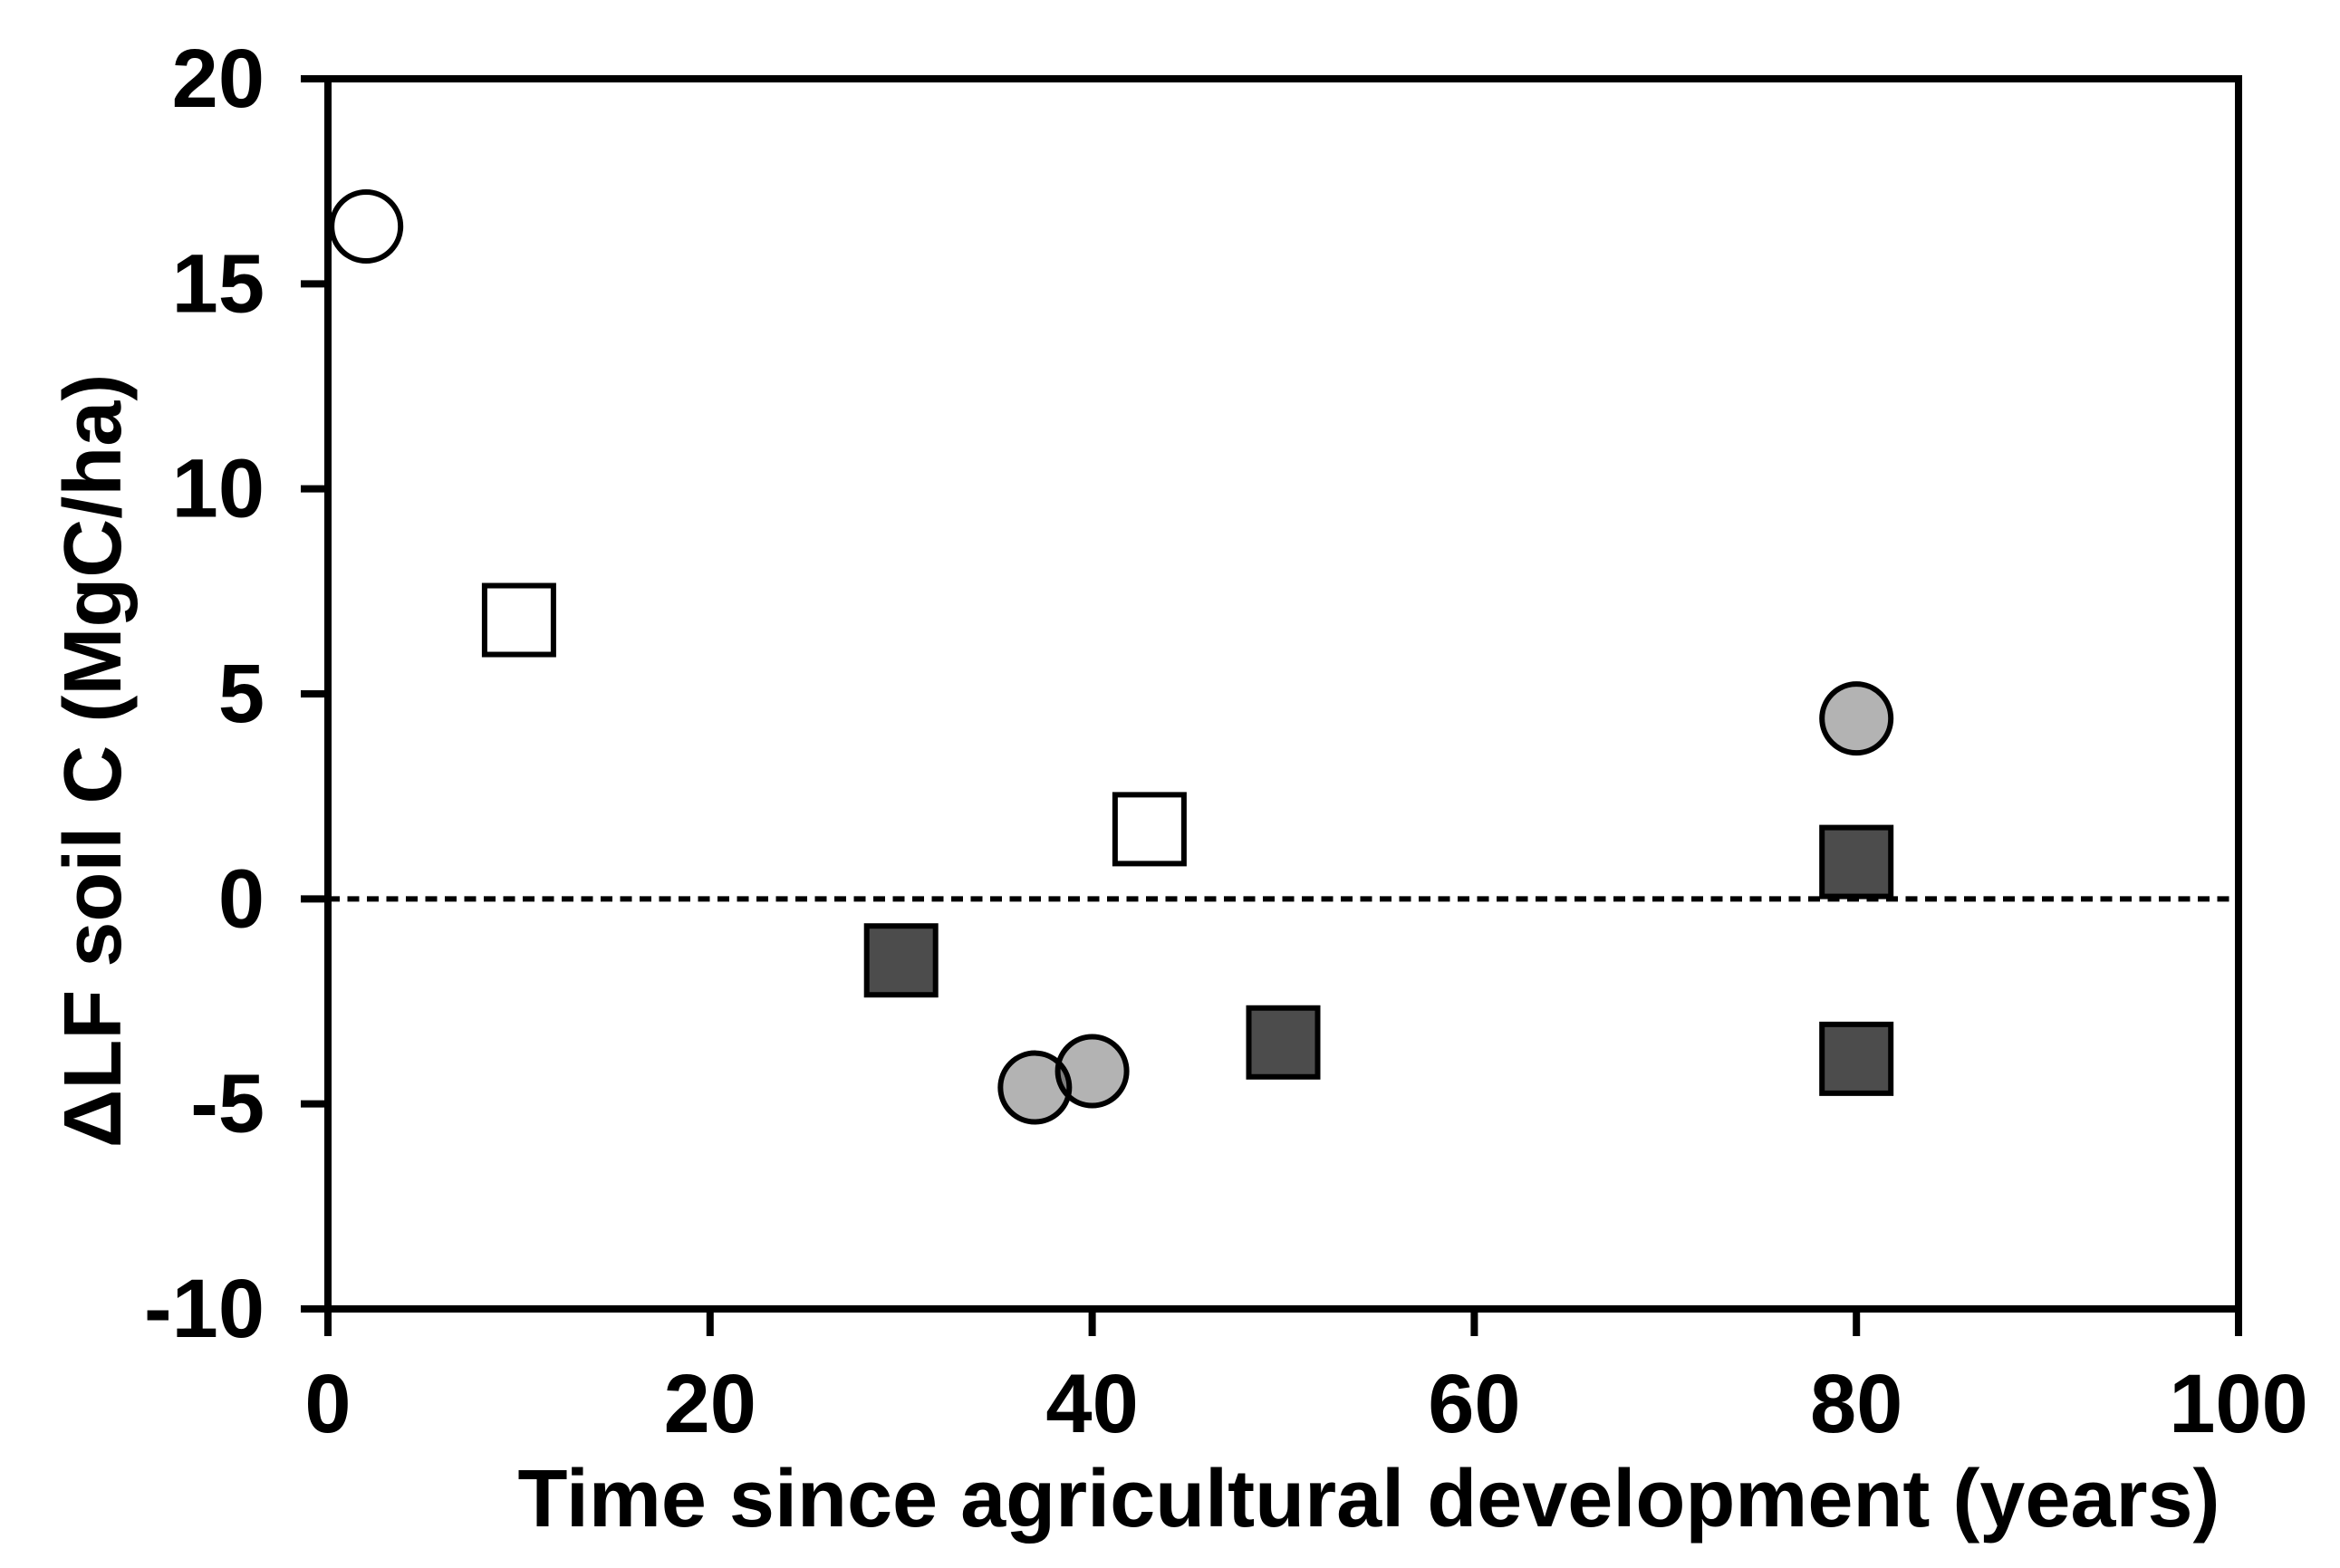 This screenshot has width=2340, height=1568. Describe the element at coordinates (218, 79) in the screenshot. I see `y-tick-label: 20` at that location.